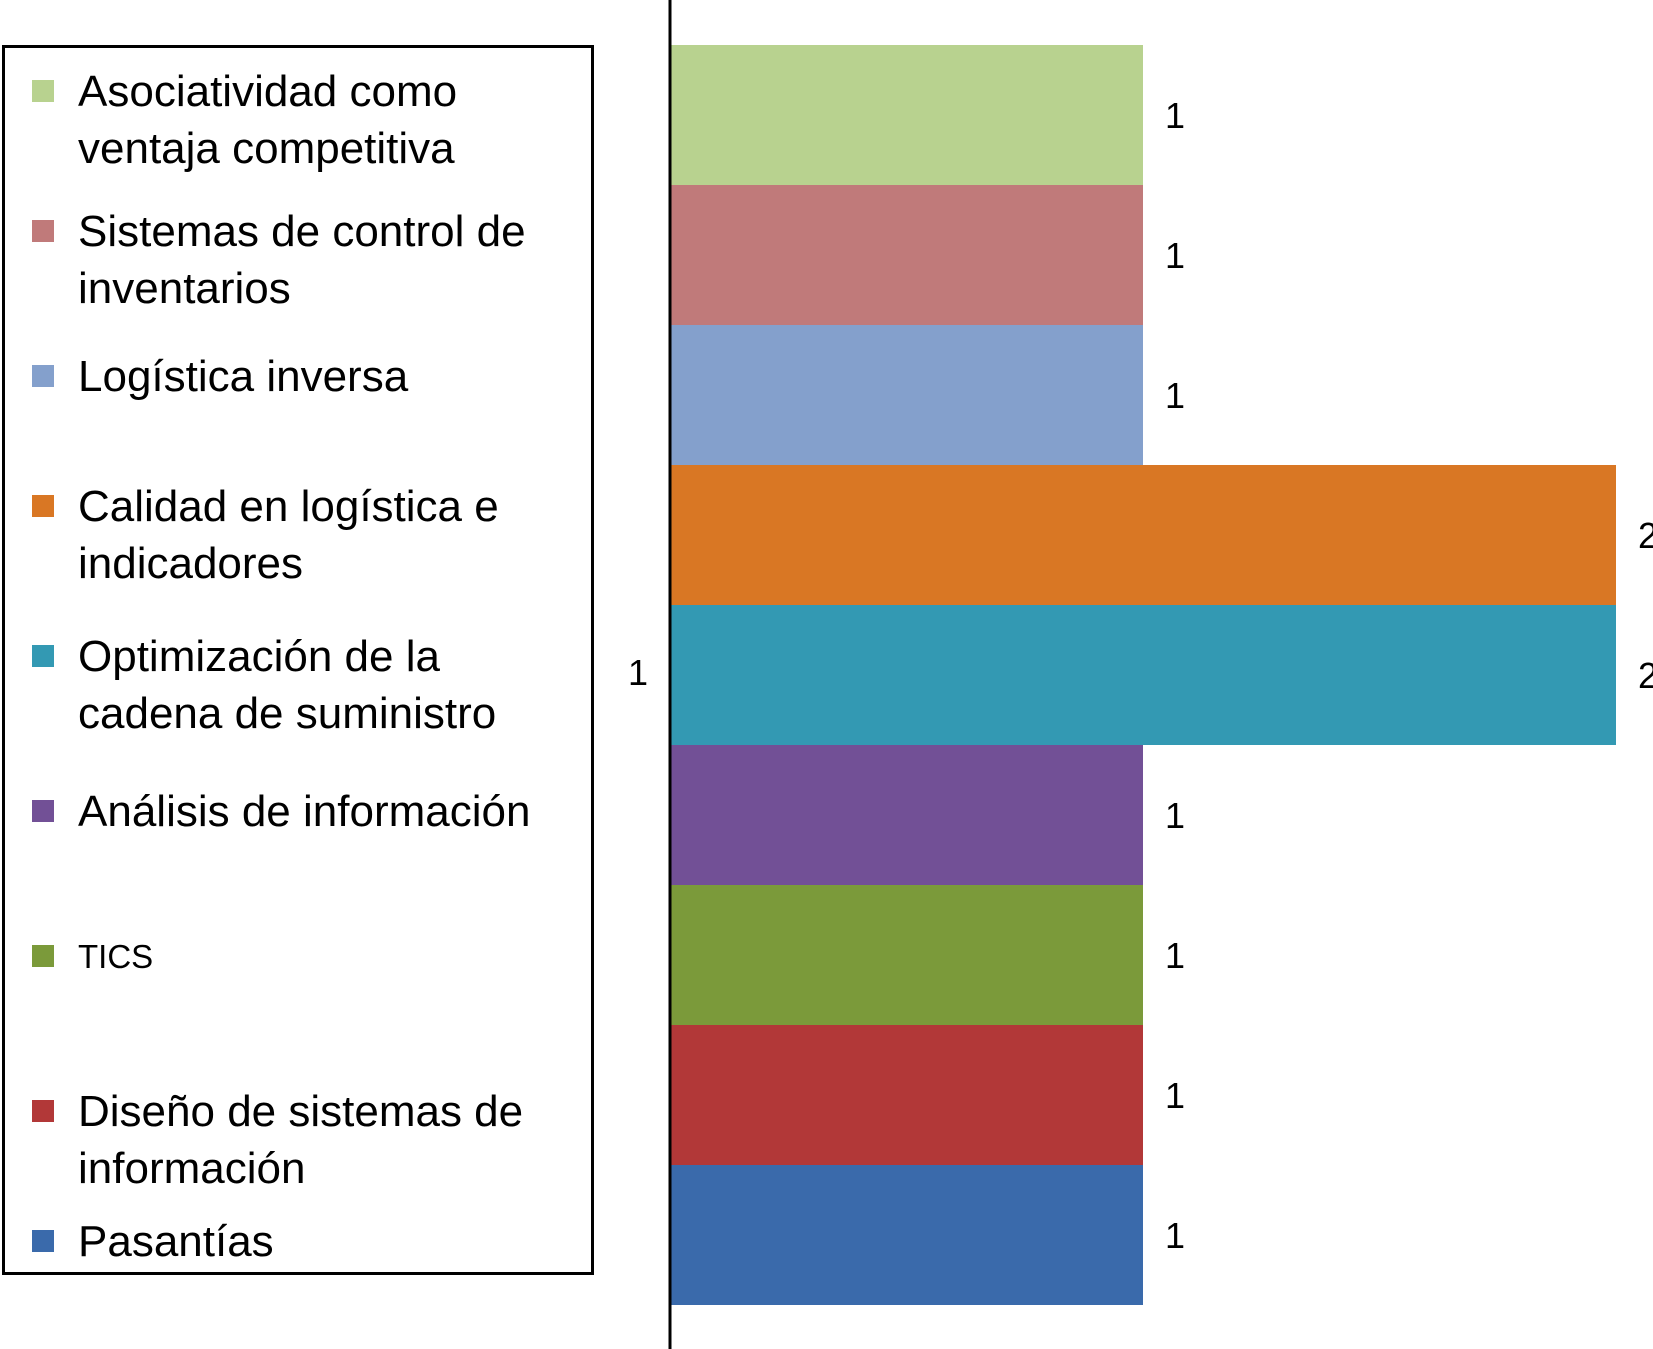 The width and height of the screenshot is (1653, 1349). Describe the element at coordinates (116, 956) in the screenshot. I see `legend-label: TICS` at that location.